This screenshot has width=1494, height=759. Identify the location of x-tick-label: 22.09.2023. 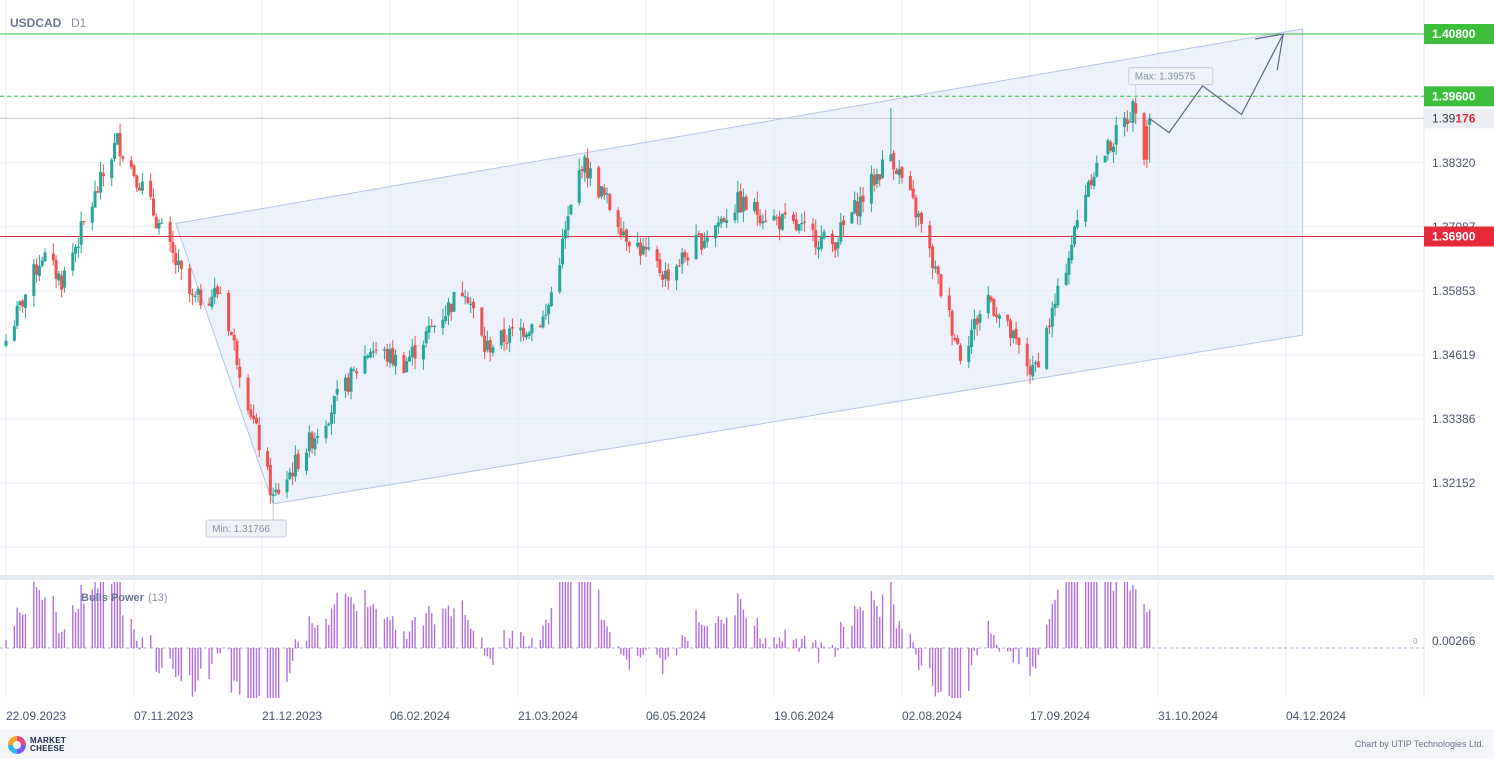
(36, 716).